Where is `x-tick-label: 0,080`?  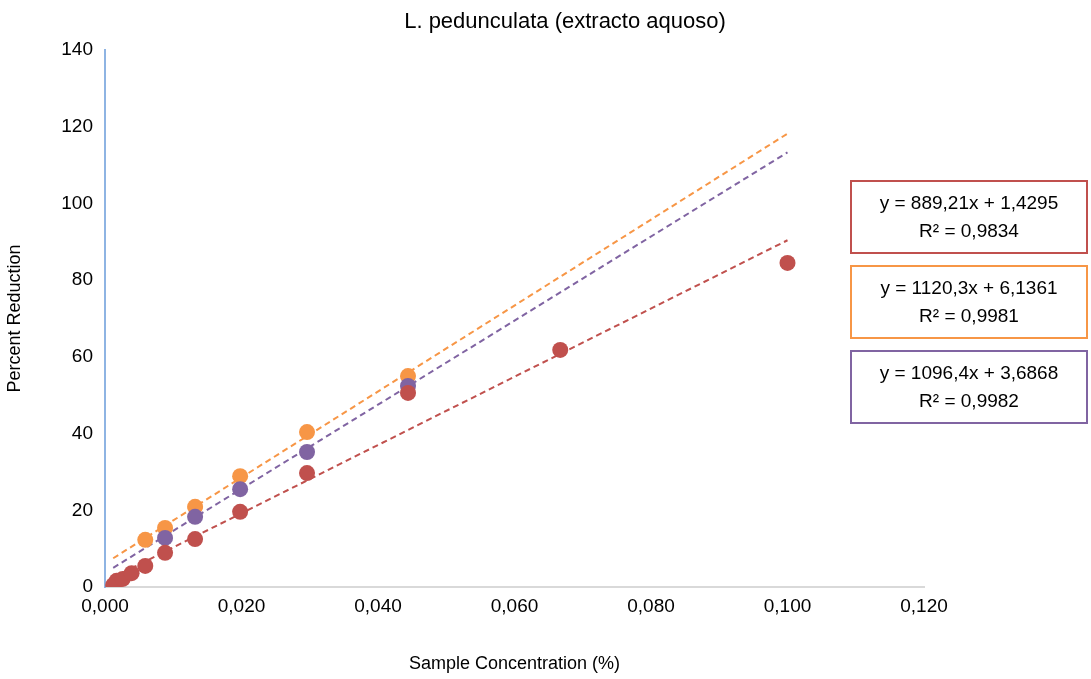 x-tick-label: 0,080 is located at coordinates (651, 605).